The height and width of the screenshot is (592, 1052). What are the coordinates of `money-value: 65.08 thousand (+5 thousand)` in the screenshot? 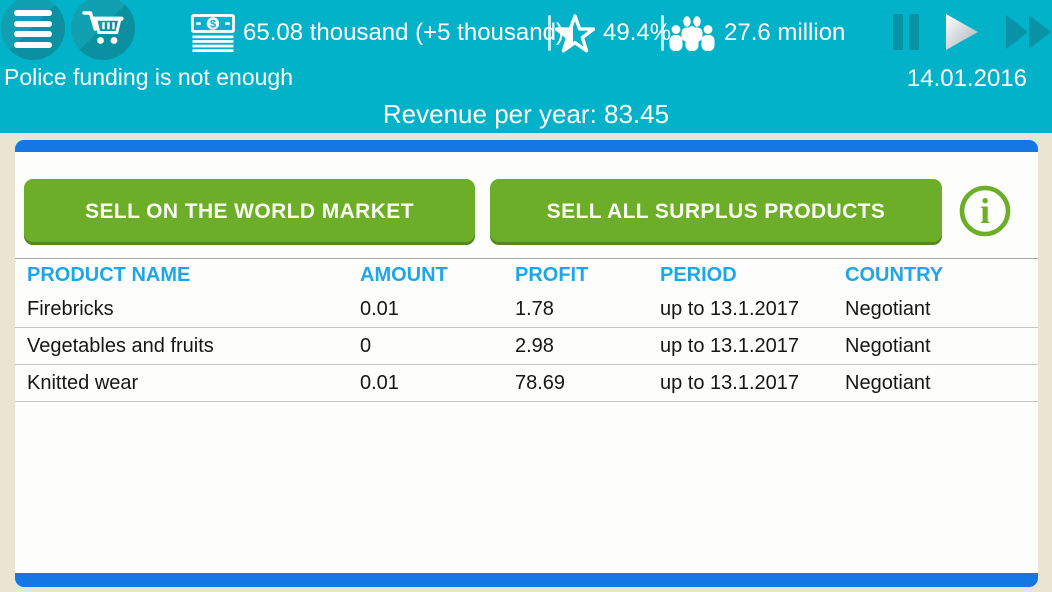 It's located at (403, 32).